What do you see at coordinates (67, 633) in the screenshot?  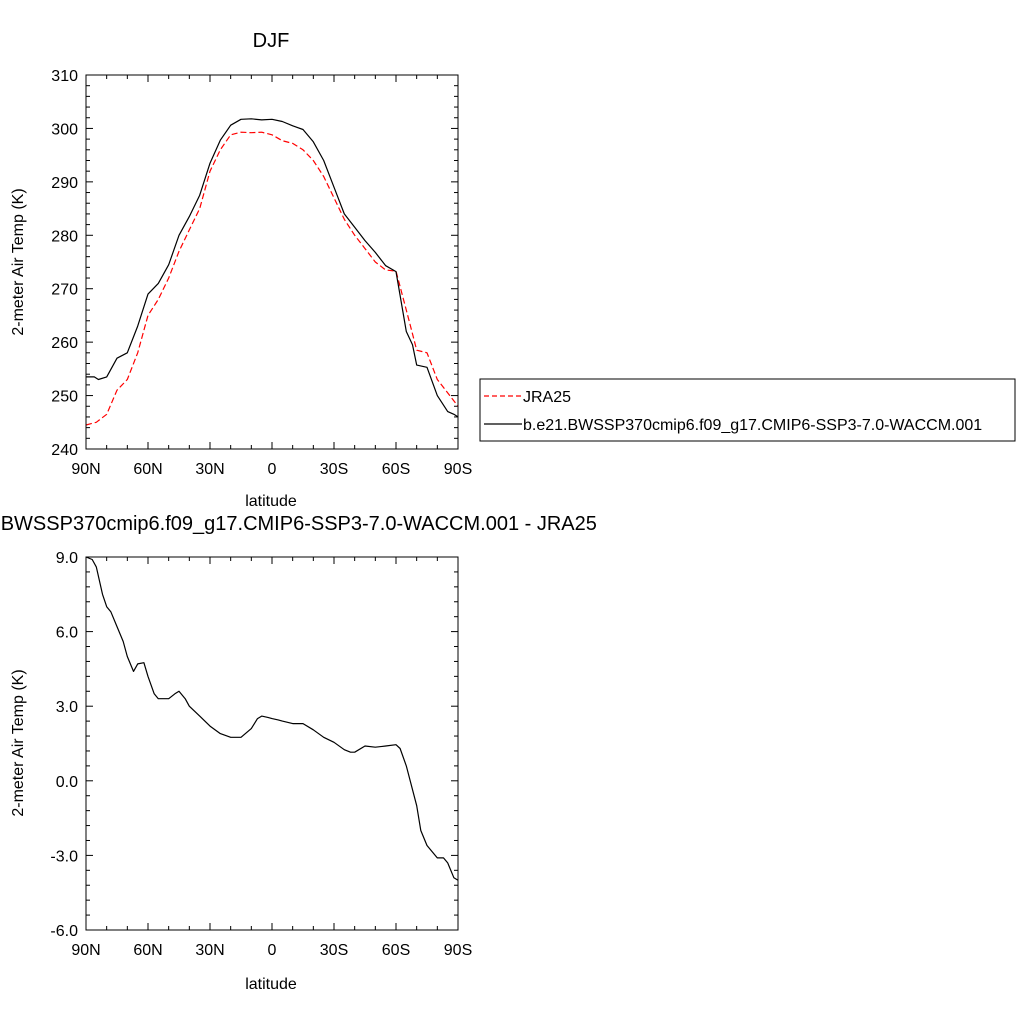 I see `y-tick-label: 6.0` at bounding box center [67, 633].